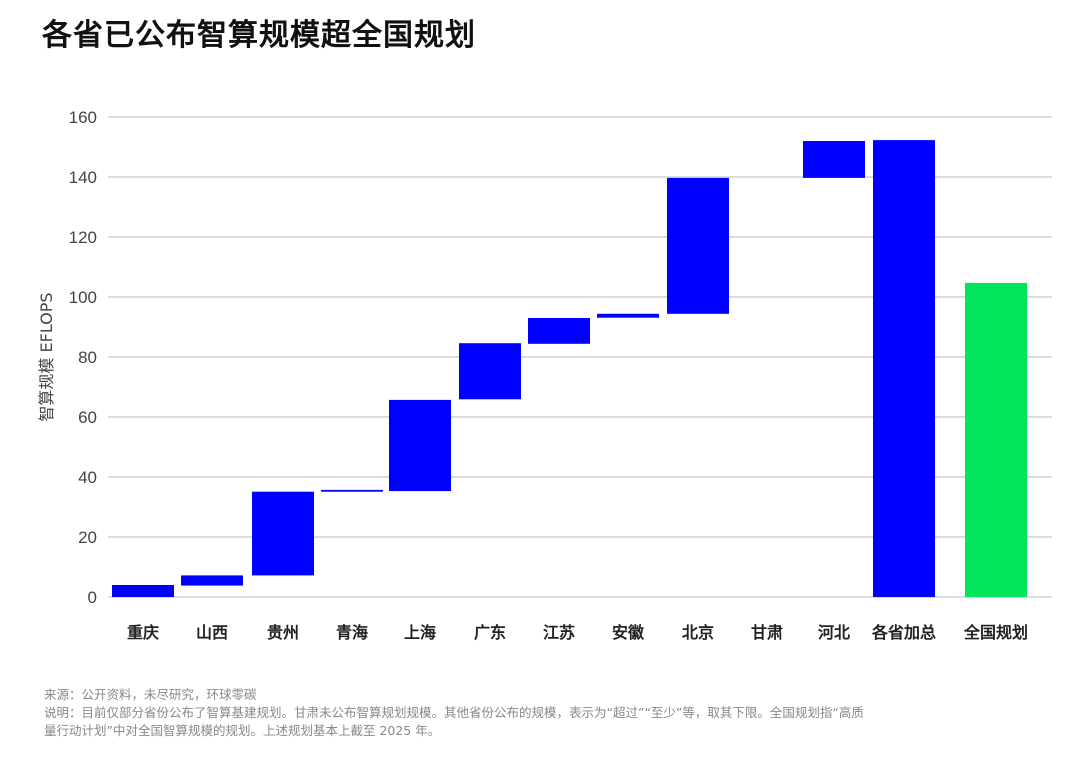  What do you see at coordinates (46, 356) in the screenshot?
I see `y-axis-label: 智算规模 EFLOPS` at bounding box center [46, 356].